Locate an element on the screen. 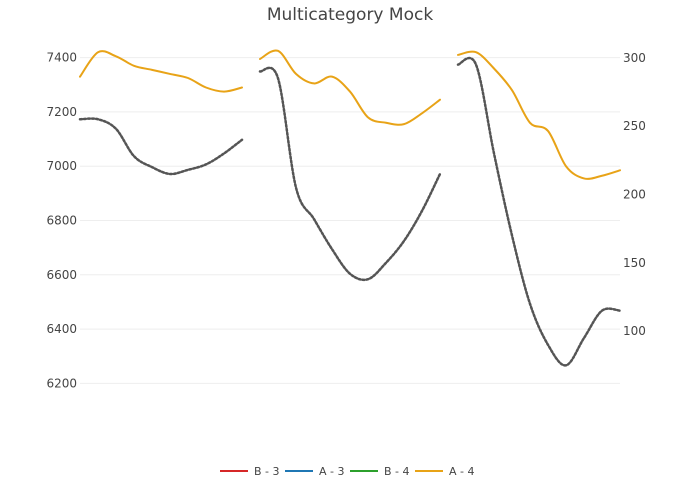 This screenshot has height=504, width=700. right-tick-label: 300 is located at coordinates (634, 58).